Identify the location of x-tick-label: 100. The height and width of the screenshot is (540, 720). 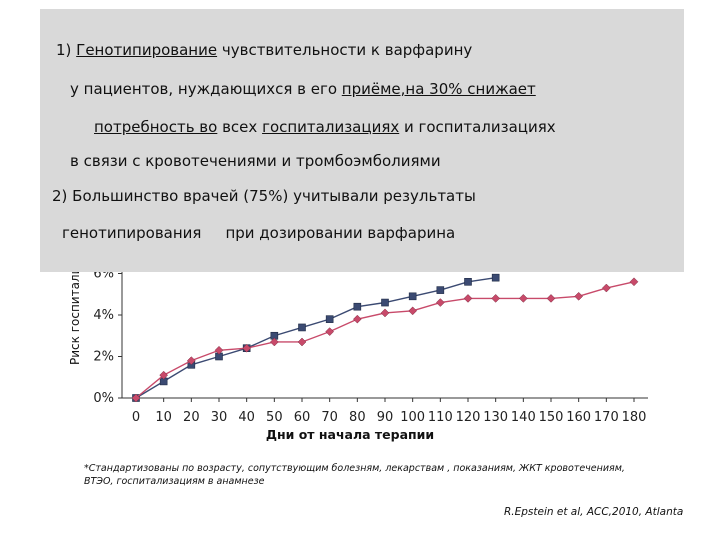
(412, 417).